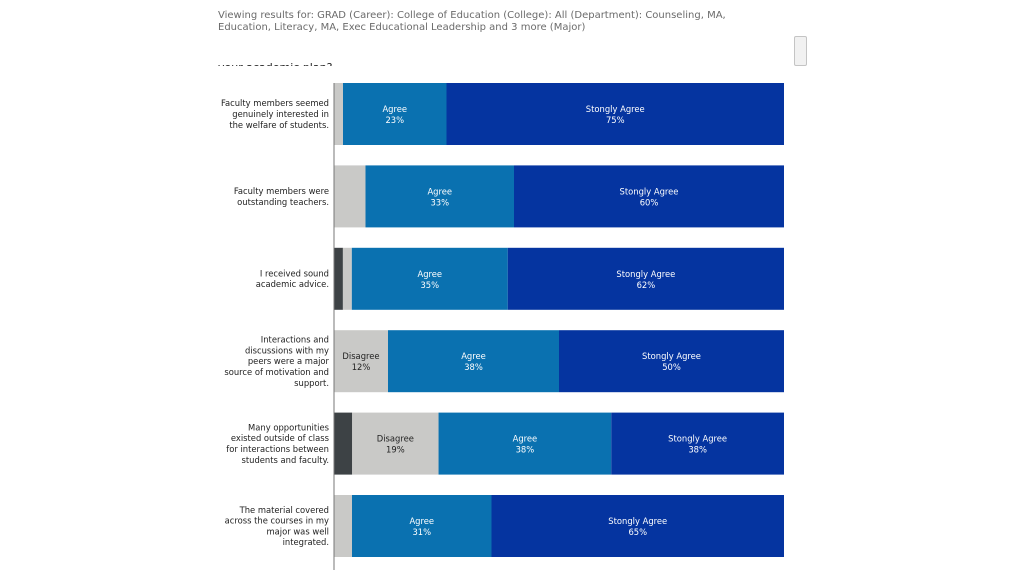 The image size is (1024, 576). I want to click on segment-value-label: 65%, so click(637, 532).